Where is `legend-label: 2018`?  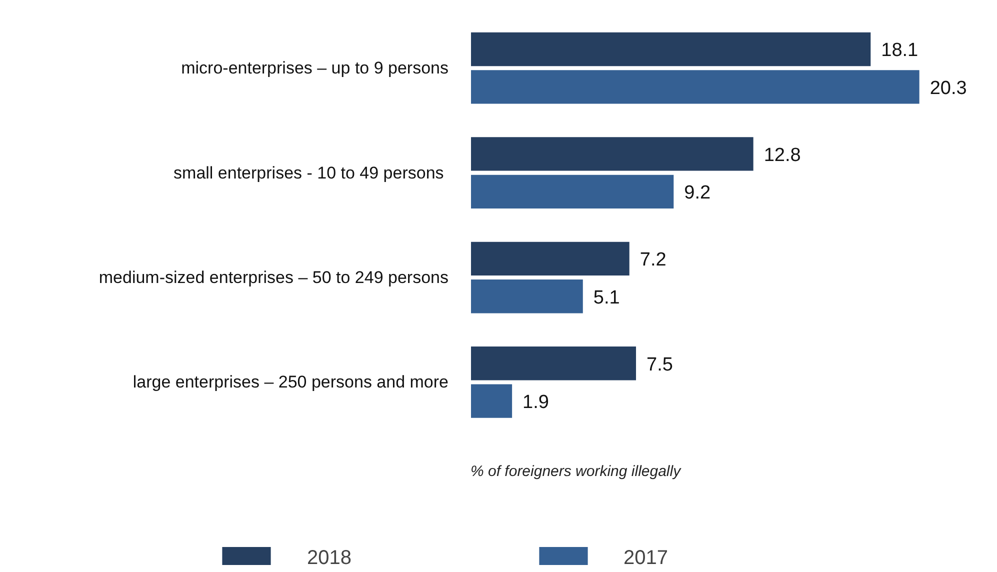
legend-label: 2018 is located at coordinates (329, 556).